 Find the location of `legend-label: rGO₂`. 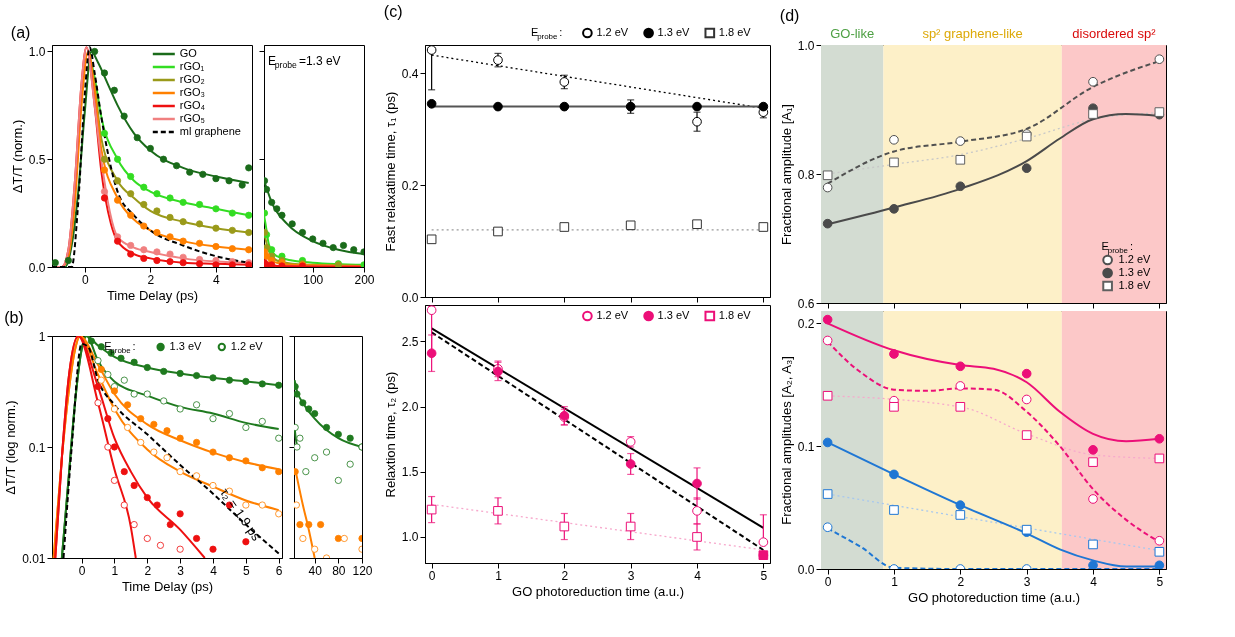

legend-label: rGO₂ is located at coordinates (192, 79).